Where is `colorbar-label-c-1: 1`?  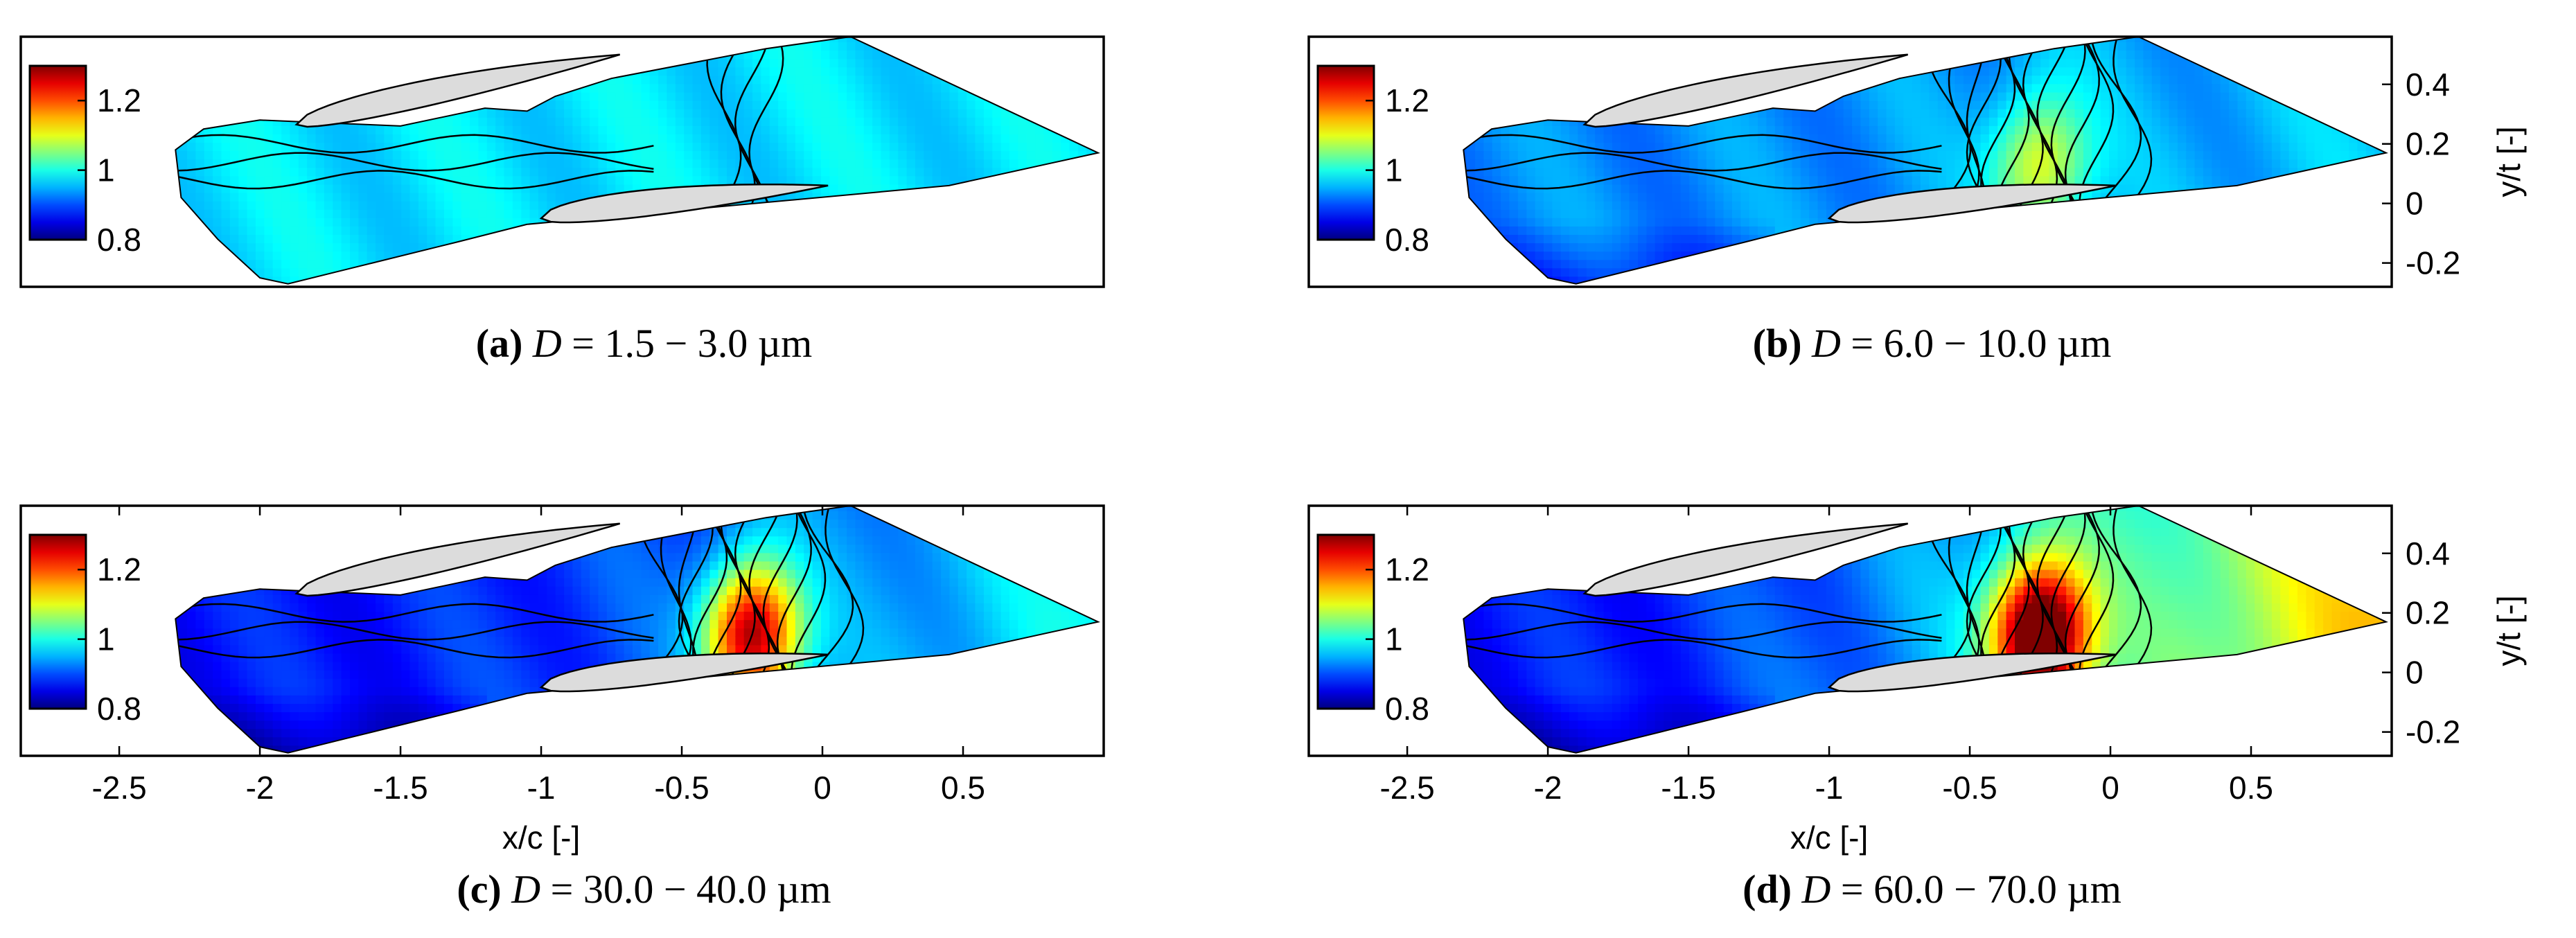
colorbar-label-c-1: 1 is located at coordinates (106, 639).